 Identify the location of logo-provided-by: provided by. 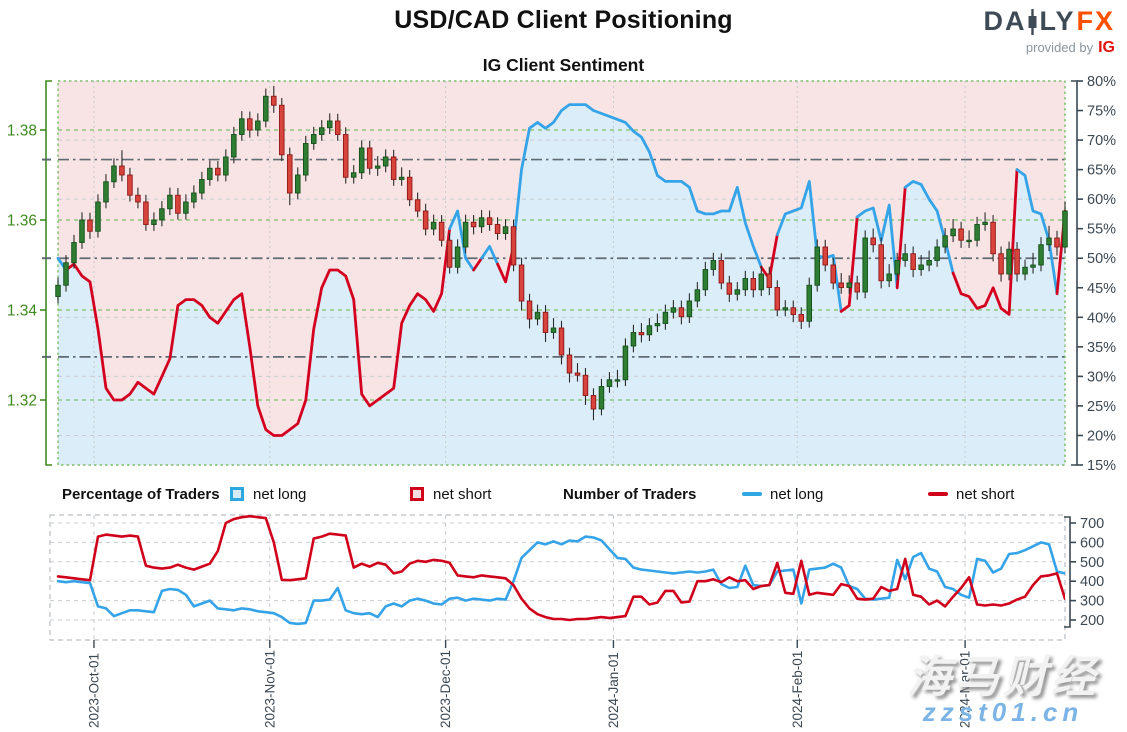
(1059, 47).